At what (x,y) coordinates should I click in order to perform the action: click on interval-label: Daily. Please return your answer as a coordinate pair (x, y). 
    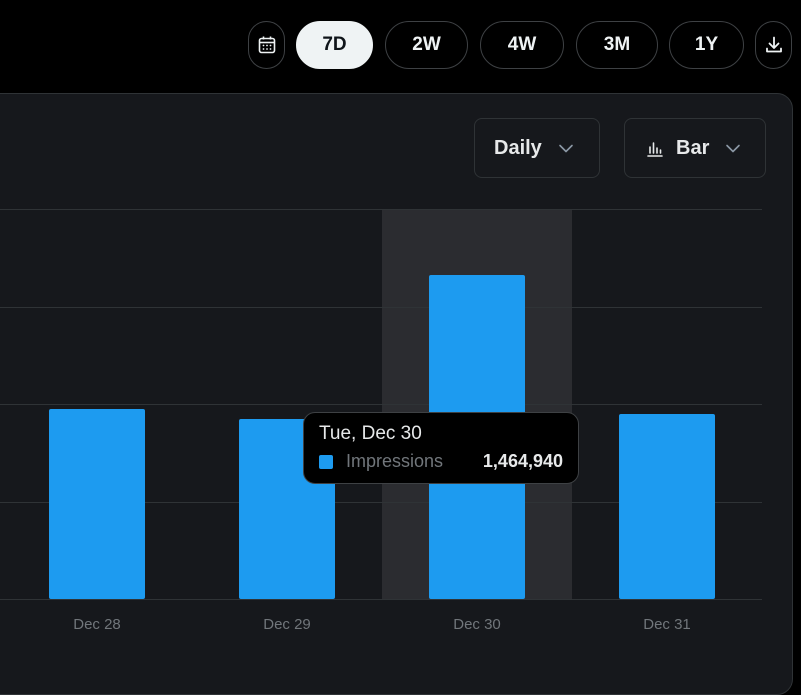
    Looking at the image, I should click on (518, 147).